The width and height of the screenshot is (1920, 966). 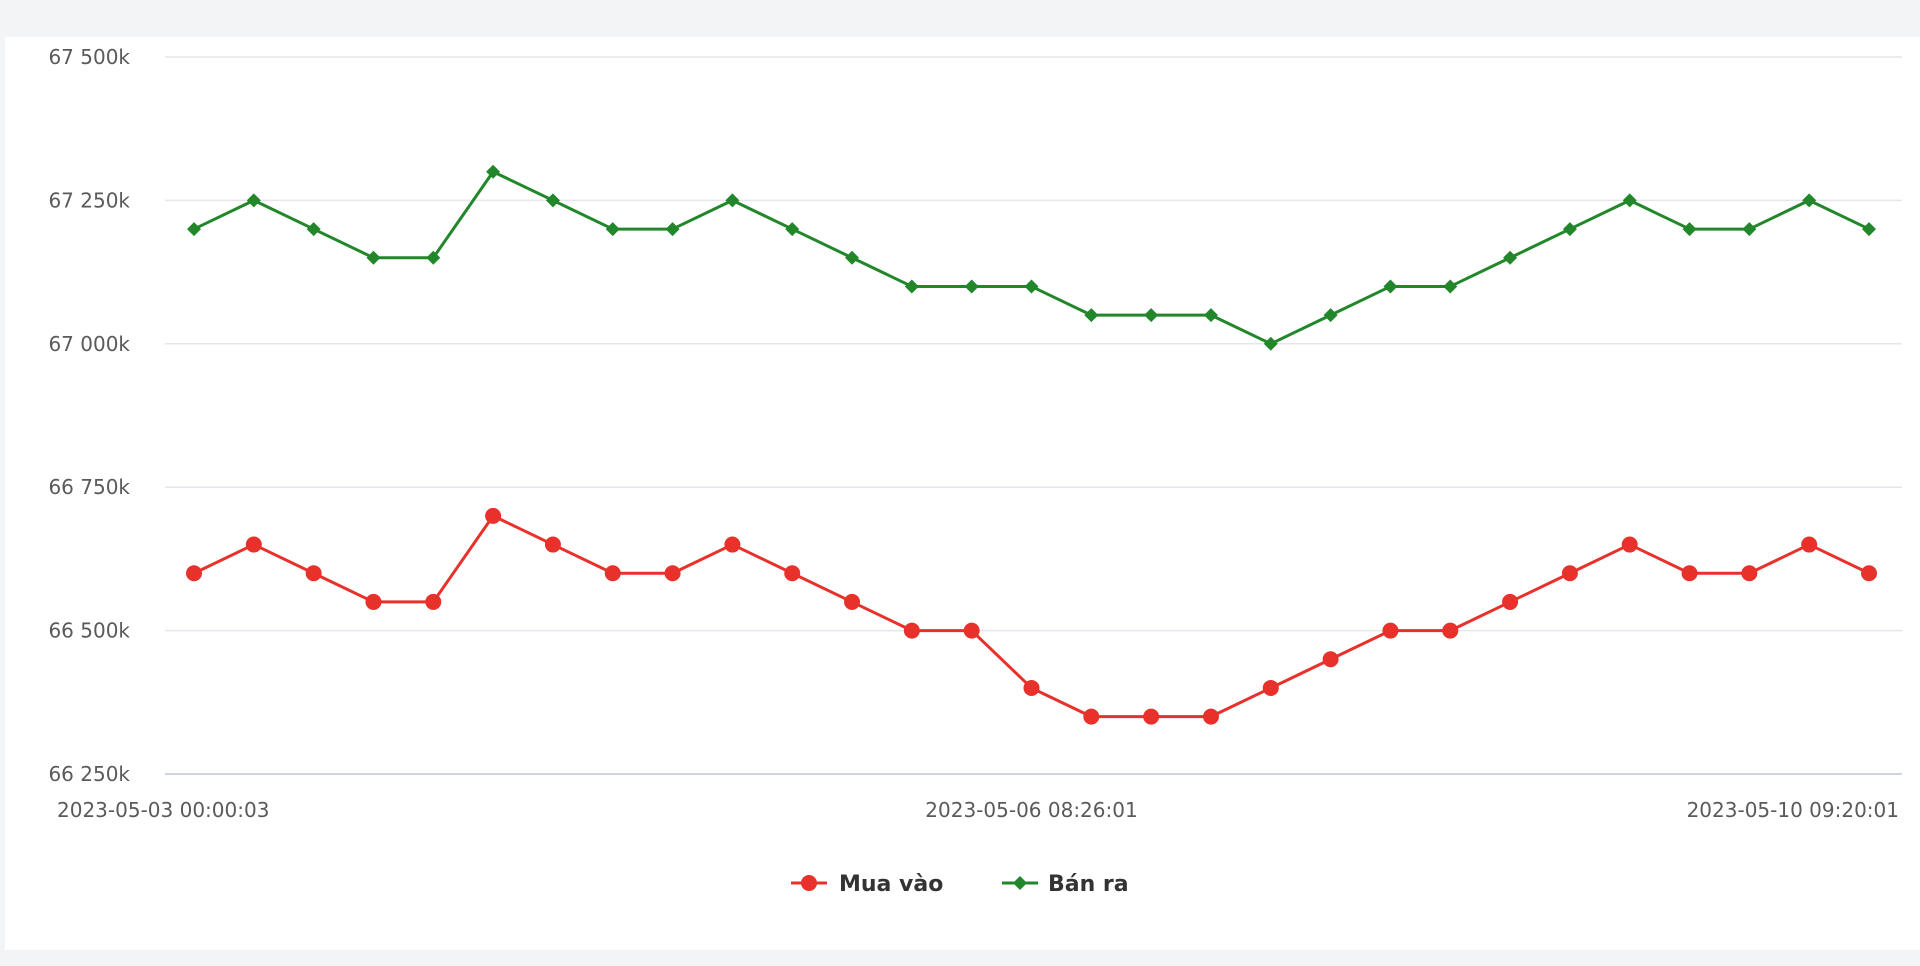 What do you see at coordinates (1793, 810) in the screenshot?
I see `x-tick-label: 2023-05-10 09:20:01` at bounding box center [1793, 810].